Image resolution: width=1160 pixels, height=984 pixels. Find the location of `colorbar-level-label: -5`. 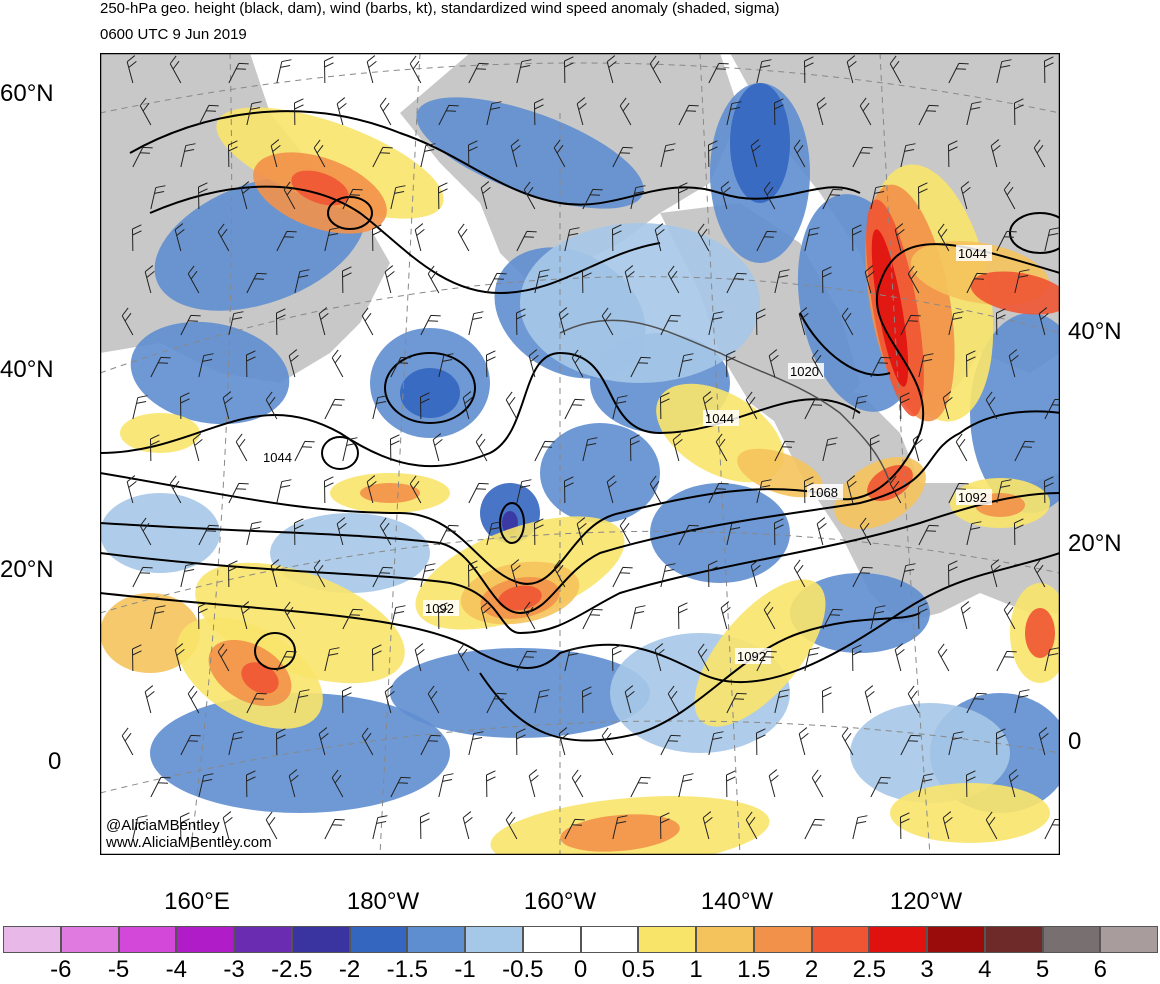

colorbar-level-label: -5 is located at coordinates (118, 969).